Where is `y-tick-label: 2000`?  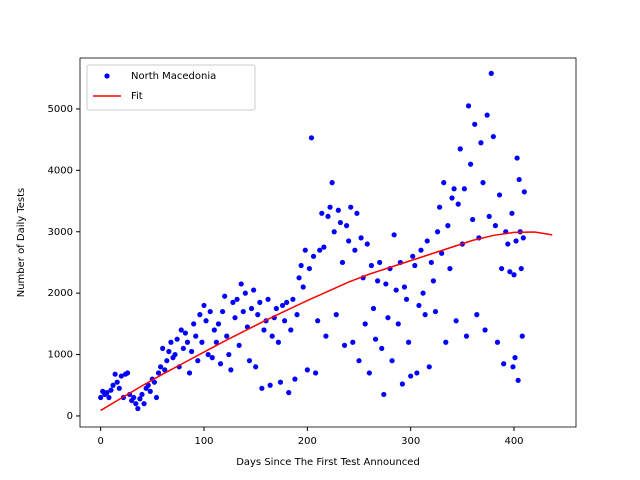
y-tick-label: 2000 is located at coordinates (60, 293).